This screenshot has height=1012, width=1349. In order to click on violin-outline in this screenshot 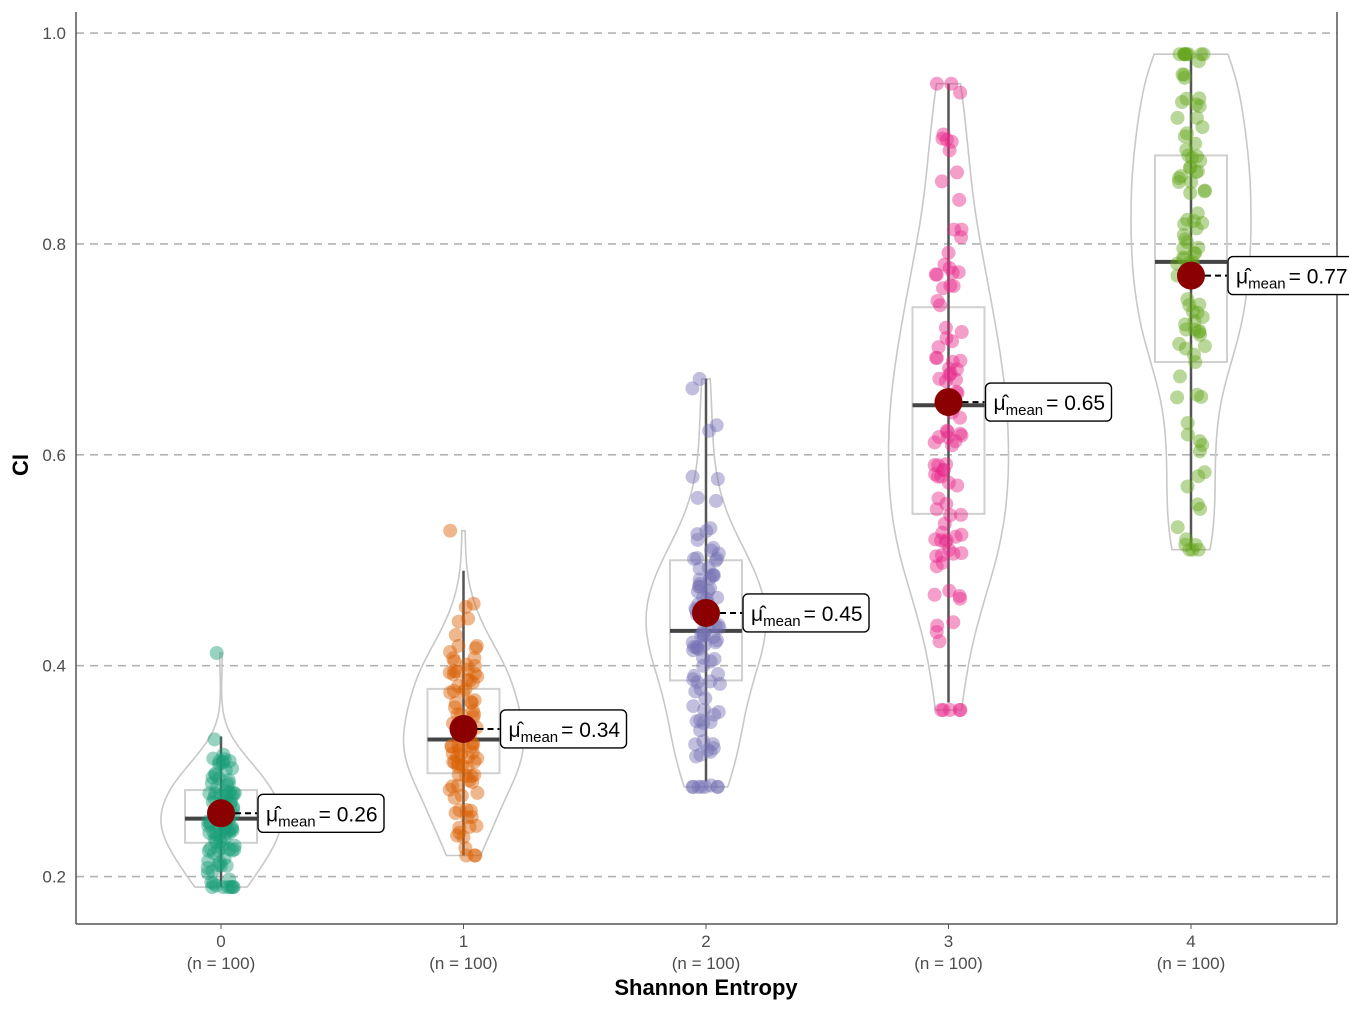, I will do `click(706, 583)`.